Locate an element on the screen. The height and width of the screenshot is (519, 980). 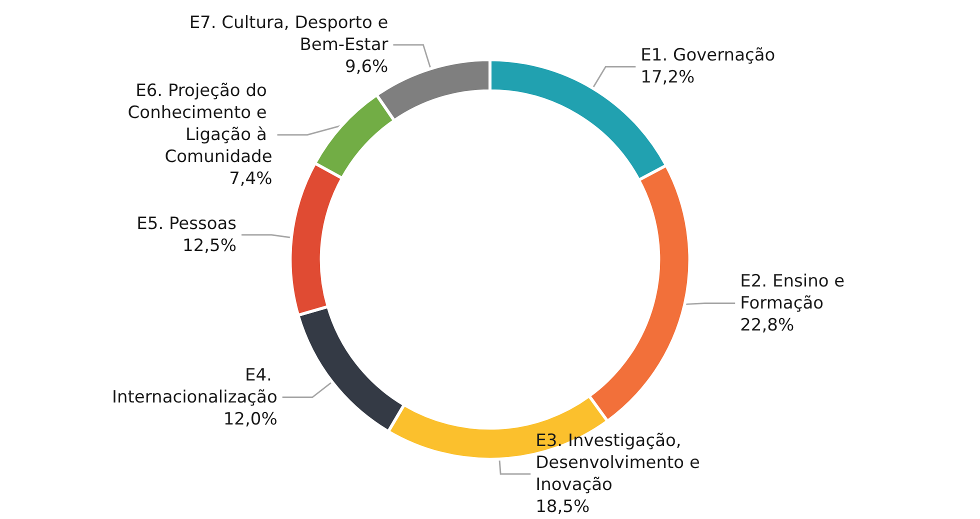
data-label: 12,0% is located at coordinates (250, 419).